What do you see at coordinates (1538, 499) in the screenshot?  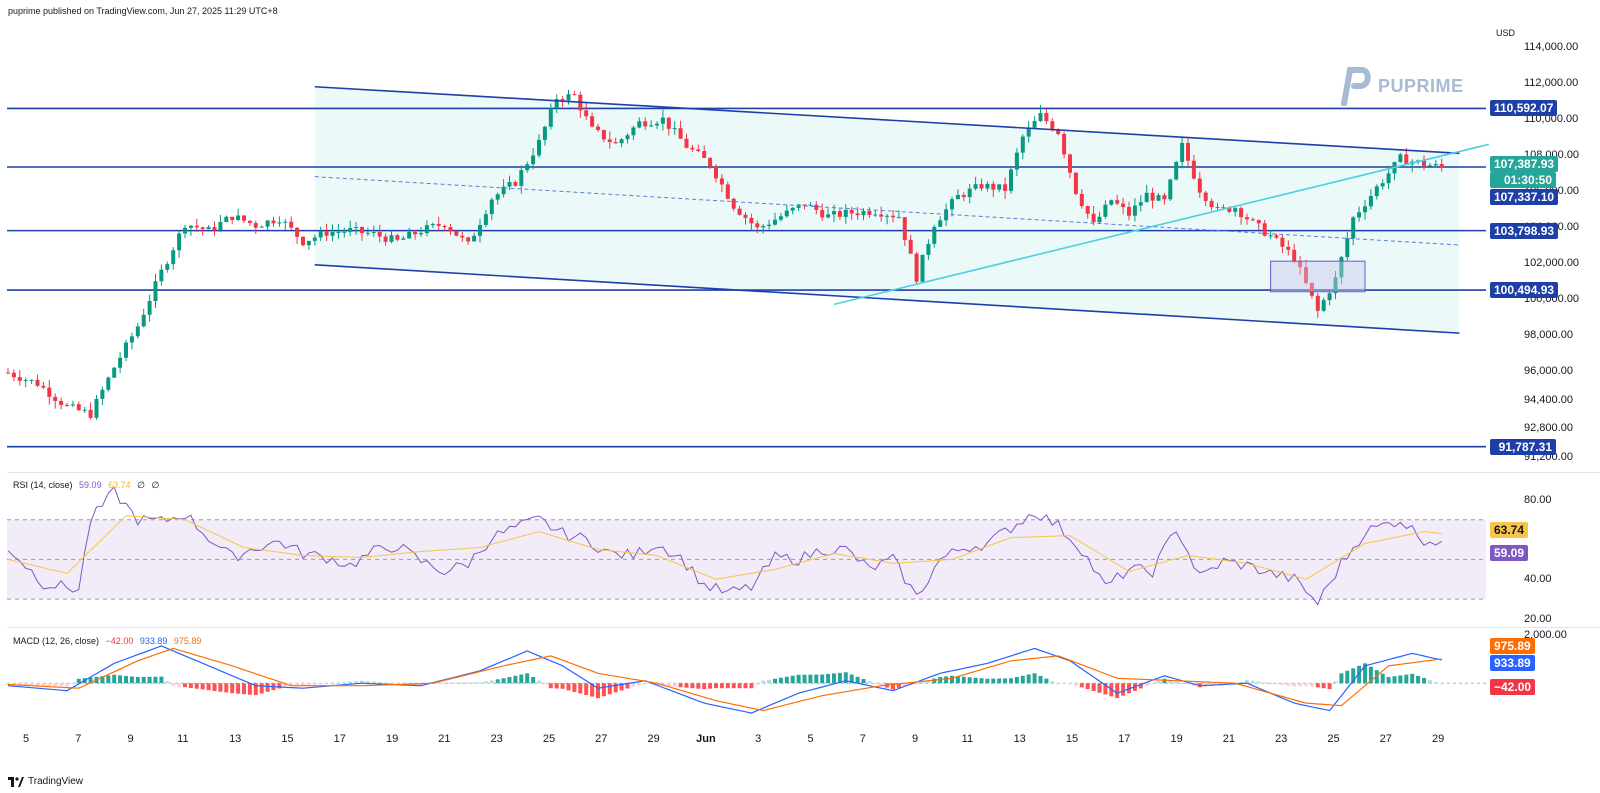 I see `rsi-tick-label: 80.00` at bounding box center [1538, 499].